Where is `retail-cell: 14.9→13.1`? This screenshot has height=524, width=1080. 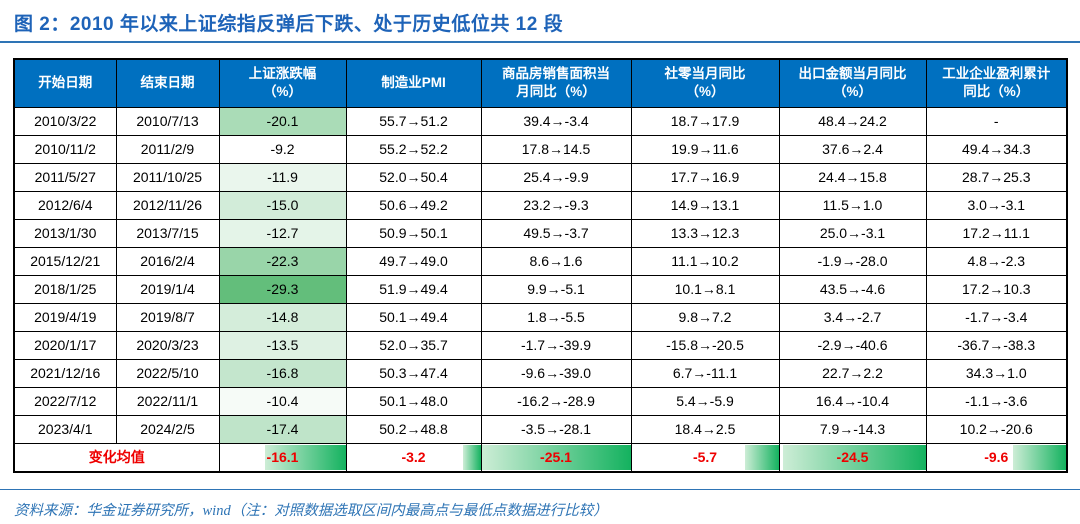 retail-cell: 14.9→13.1 is located at coordinates (705, 205).